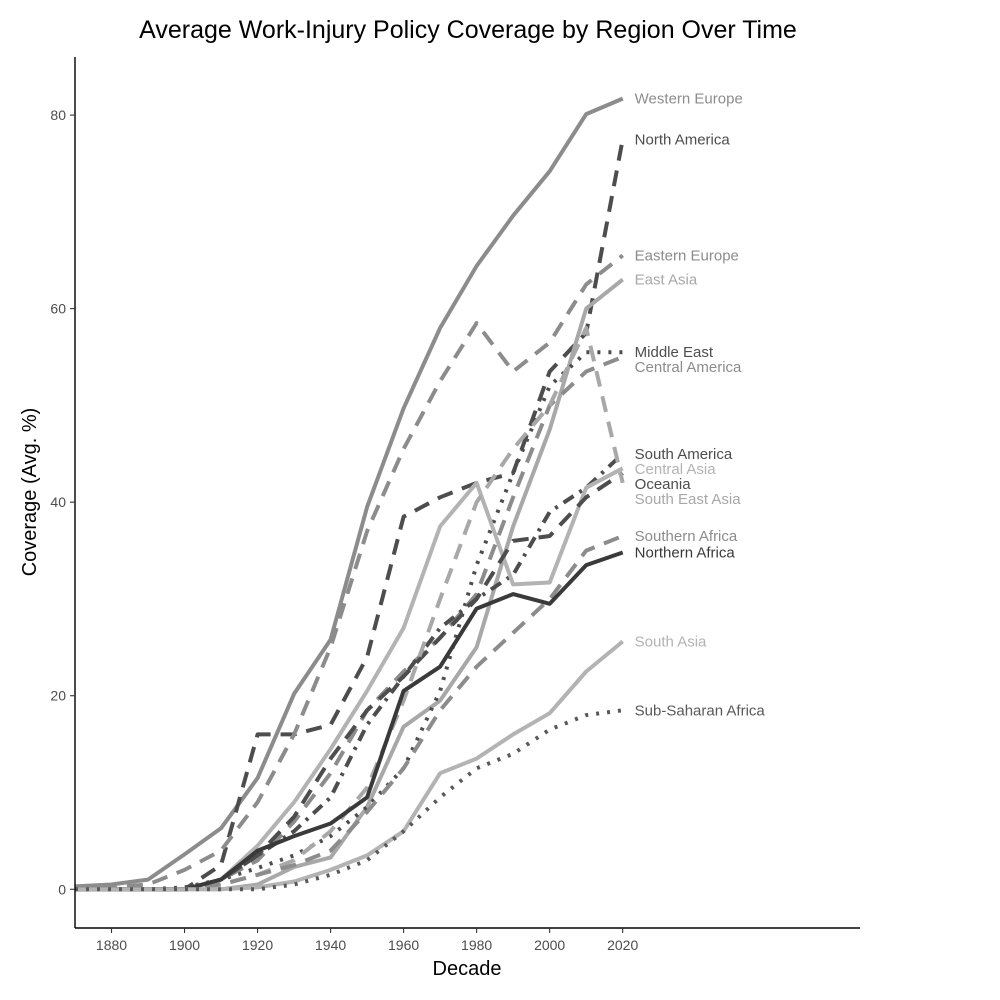 The width and height of the screenshot is (1000, 1000). Describe the element at coordinates (674, 352) in the screenshot. I see `series-label-middle-east: Middle East` at that location.